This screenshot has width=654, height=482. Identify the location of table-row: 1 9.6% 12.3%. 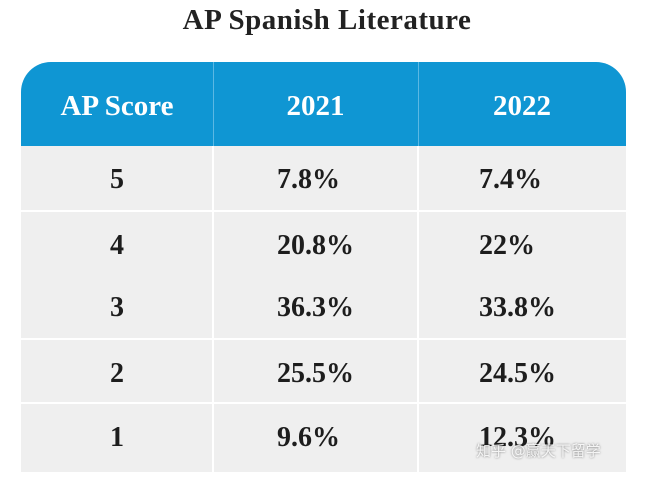
(323, 434).